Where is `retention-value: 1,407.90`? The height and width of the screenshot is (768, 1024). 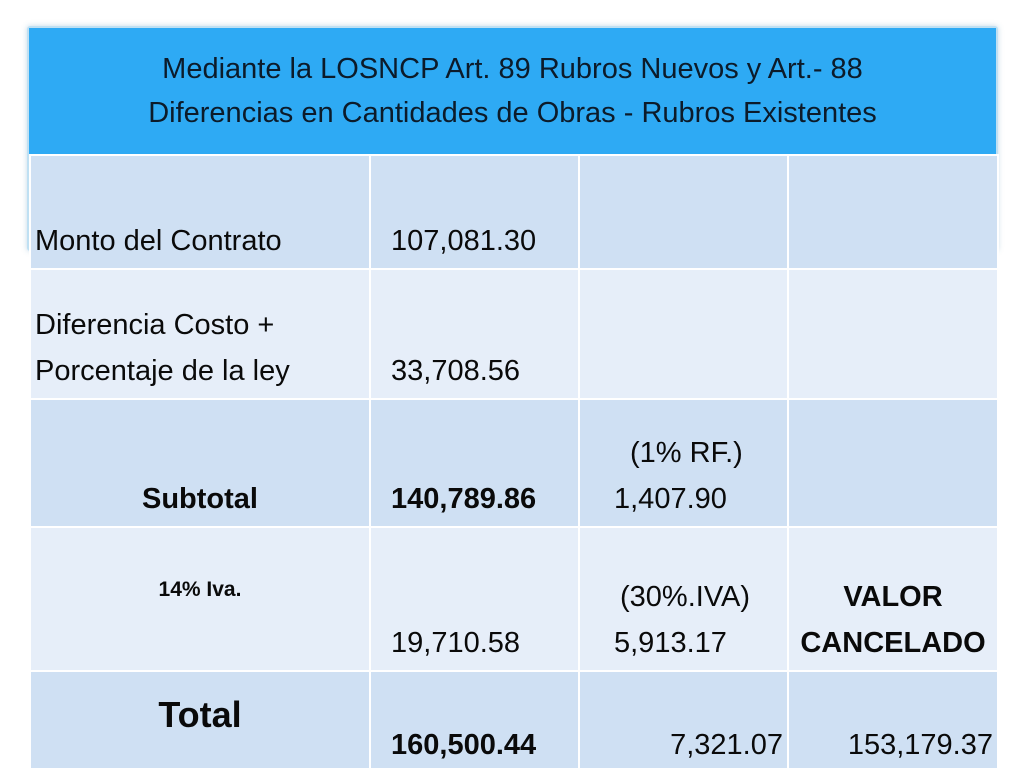 retention-value: 1,407.90 is located at coordinates (670, 499).